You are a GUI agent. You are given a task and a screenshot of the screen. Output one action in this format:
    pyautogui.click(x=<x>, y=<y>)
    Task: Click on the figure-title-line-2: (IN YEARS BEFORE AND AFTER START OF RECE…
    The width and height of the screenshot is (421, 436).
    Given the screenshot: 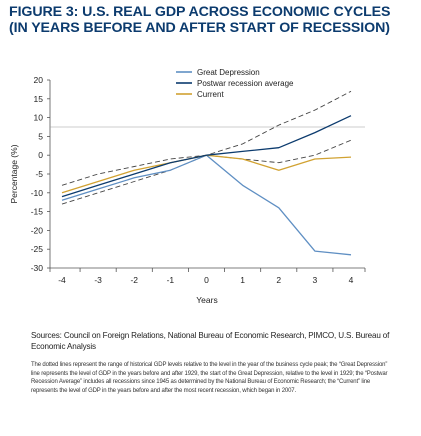 What is the action you would take?
    pyautogui.click(x=199, y=28)
    